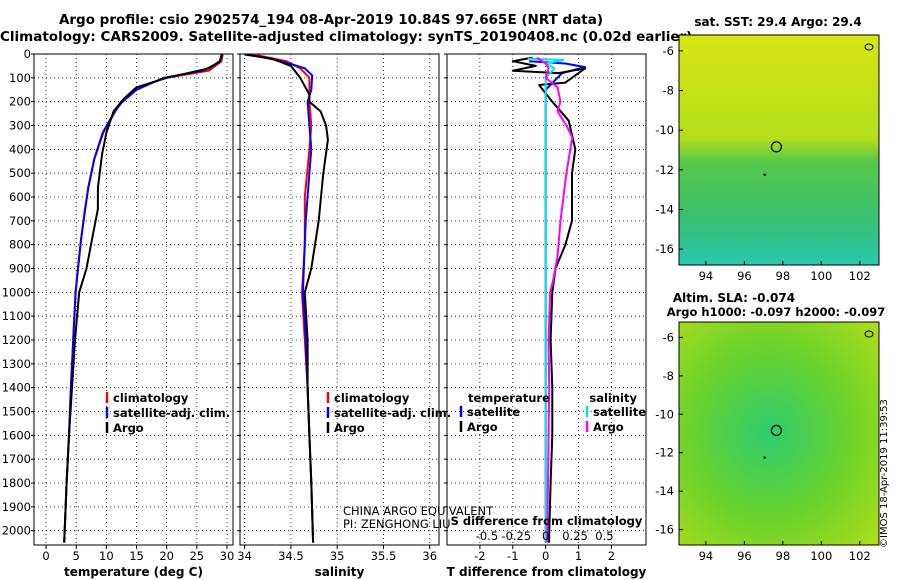 This screenshot has height=580, width=900. I want to click on x-tick-label: 5, so click(76, 556).